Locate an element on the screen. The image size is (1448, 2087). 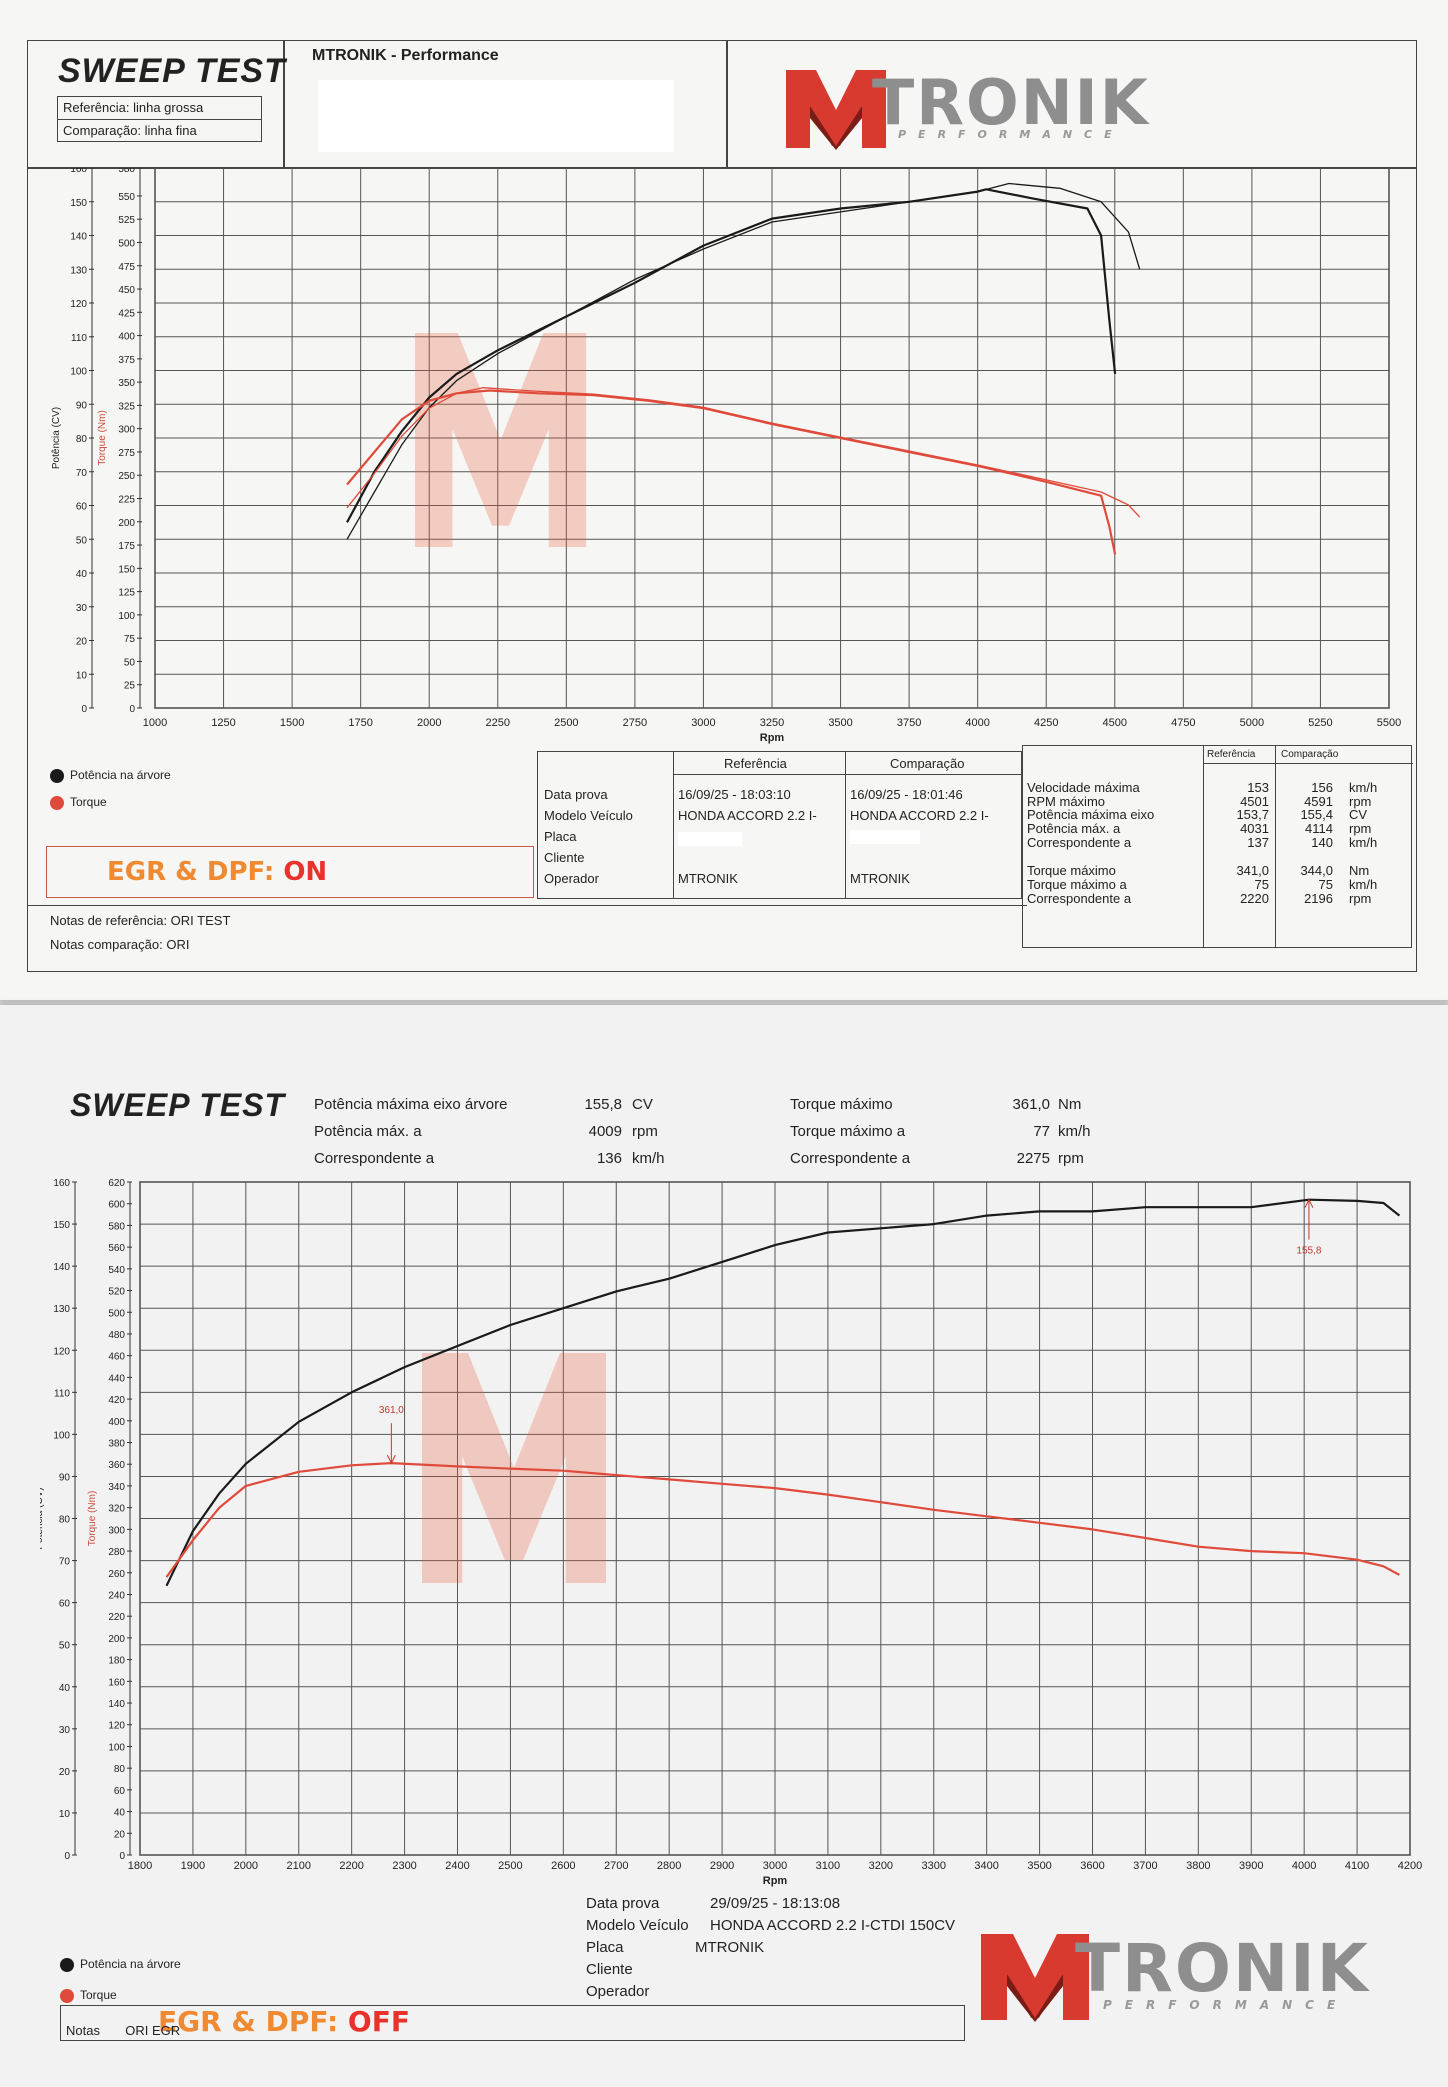
x-tick-label: 3000 is located at coordinates (775, 1866).